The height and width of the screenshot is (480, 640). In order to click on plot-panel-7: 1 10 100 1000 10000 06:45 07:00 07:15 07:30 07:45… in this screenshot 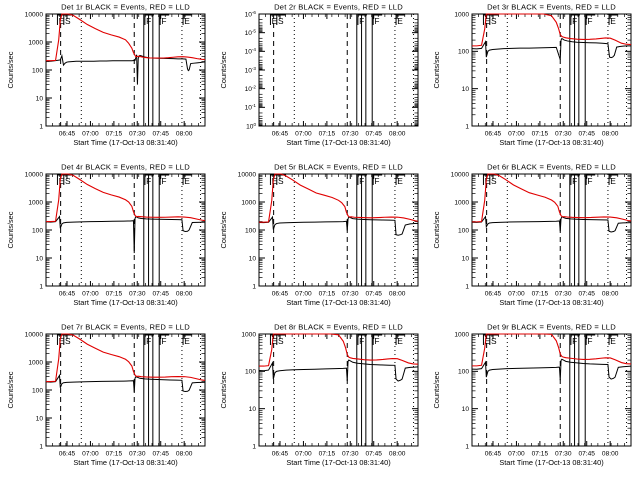, I will do `click(106, 400)`.